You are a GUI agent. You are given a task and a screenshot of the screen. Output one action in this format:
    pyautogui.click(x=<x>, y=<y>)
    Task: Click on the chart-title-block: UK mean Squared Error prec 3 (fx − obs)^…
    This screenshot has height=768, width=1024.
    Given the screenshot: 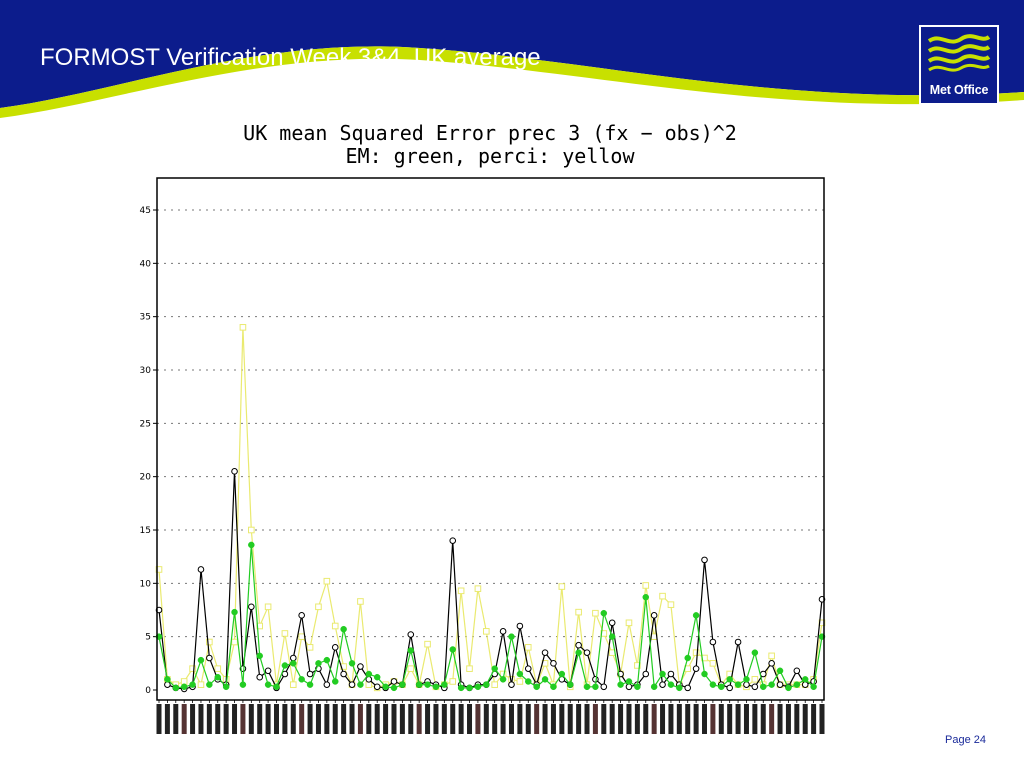 What is the action you would take?
    pyautogui.click(x=490, y=145)
    